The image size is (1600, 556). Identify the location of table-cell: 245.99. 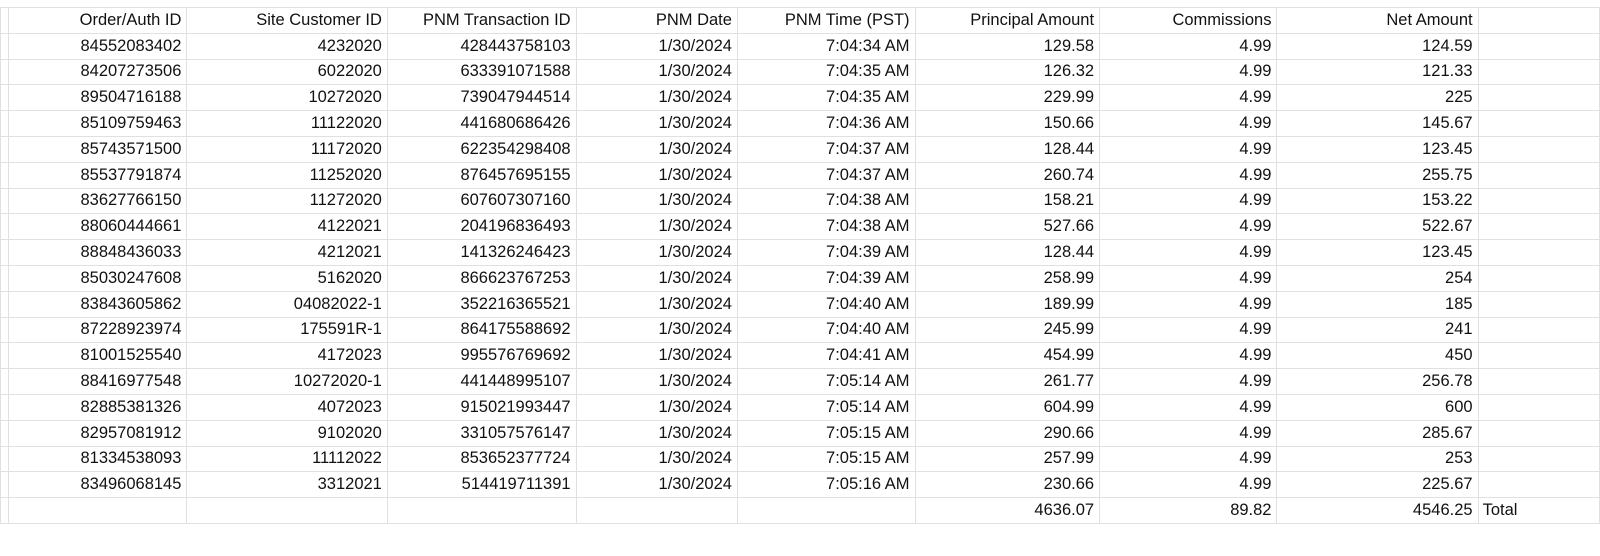
(1007, 330).